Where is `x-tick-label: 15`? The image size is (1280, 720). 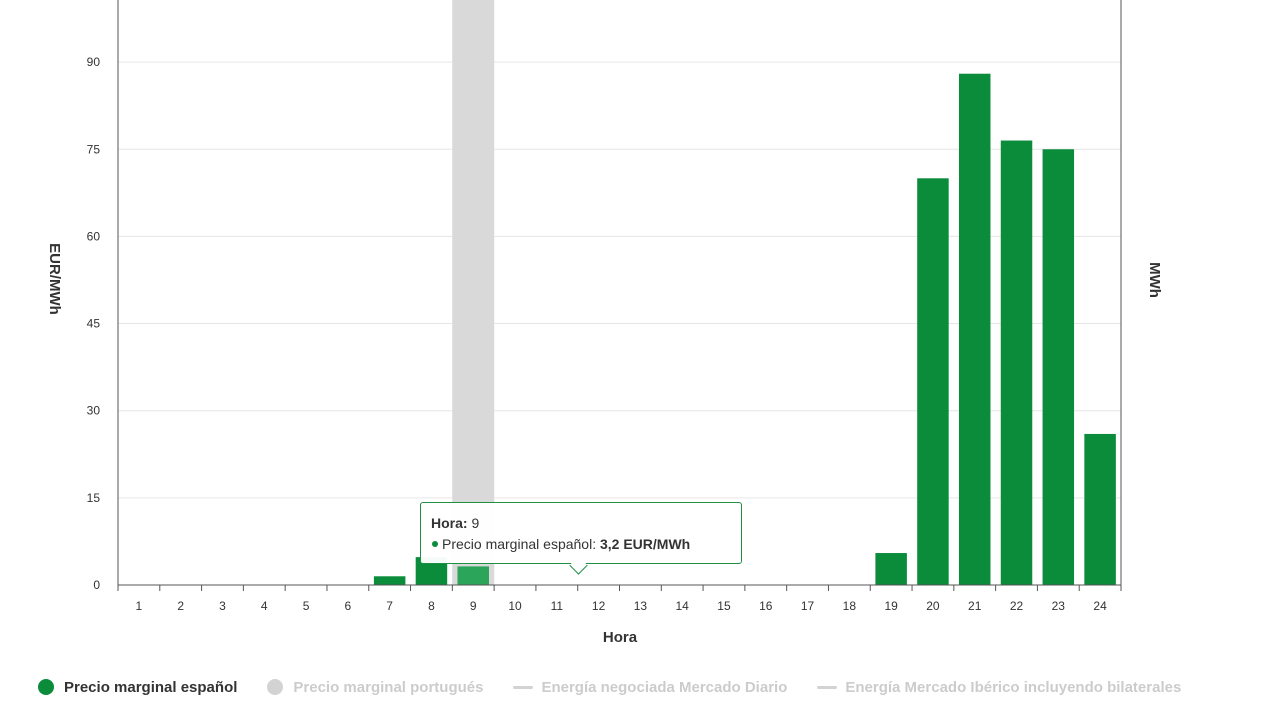
x-tick-label: 15 is located at coordinates (724, 606).